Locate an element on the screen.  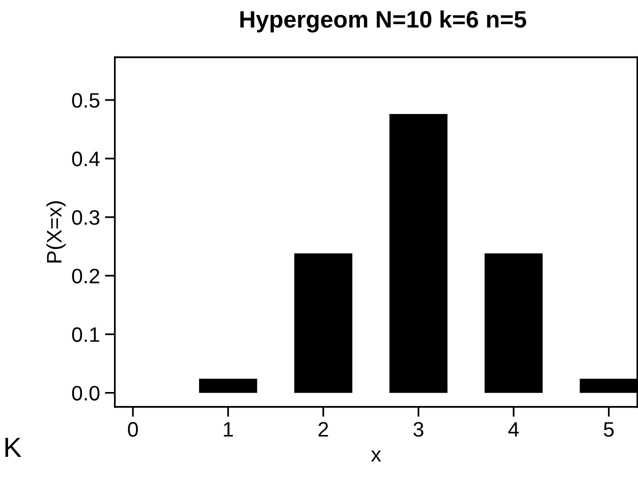
y-tick-label: 0.4 is located at coordinates (86, 159).